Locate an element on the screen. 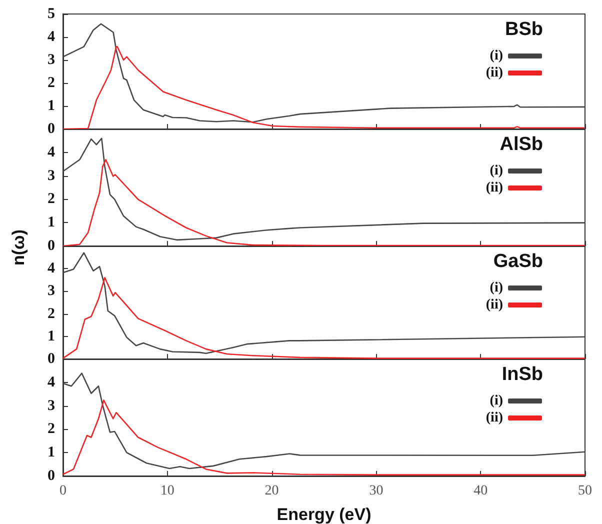  x-tick-label: 50 is located at coordinates (585, 491).